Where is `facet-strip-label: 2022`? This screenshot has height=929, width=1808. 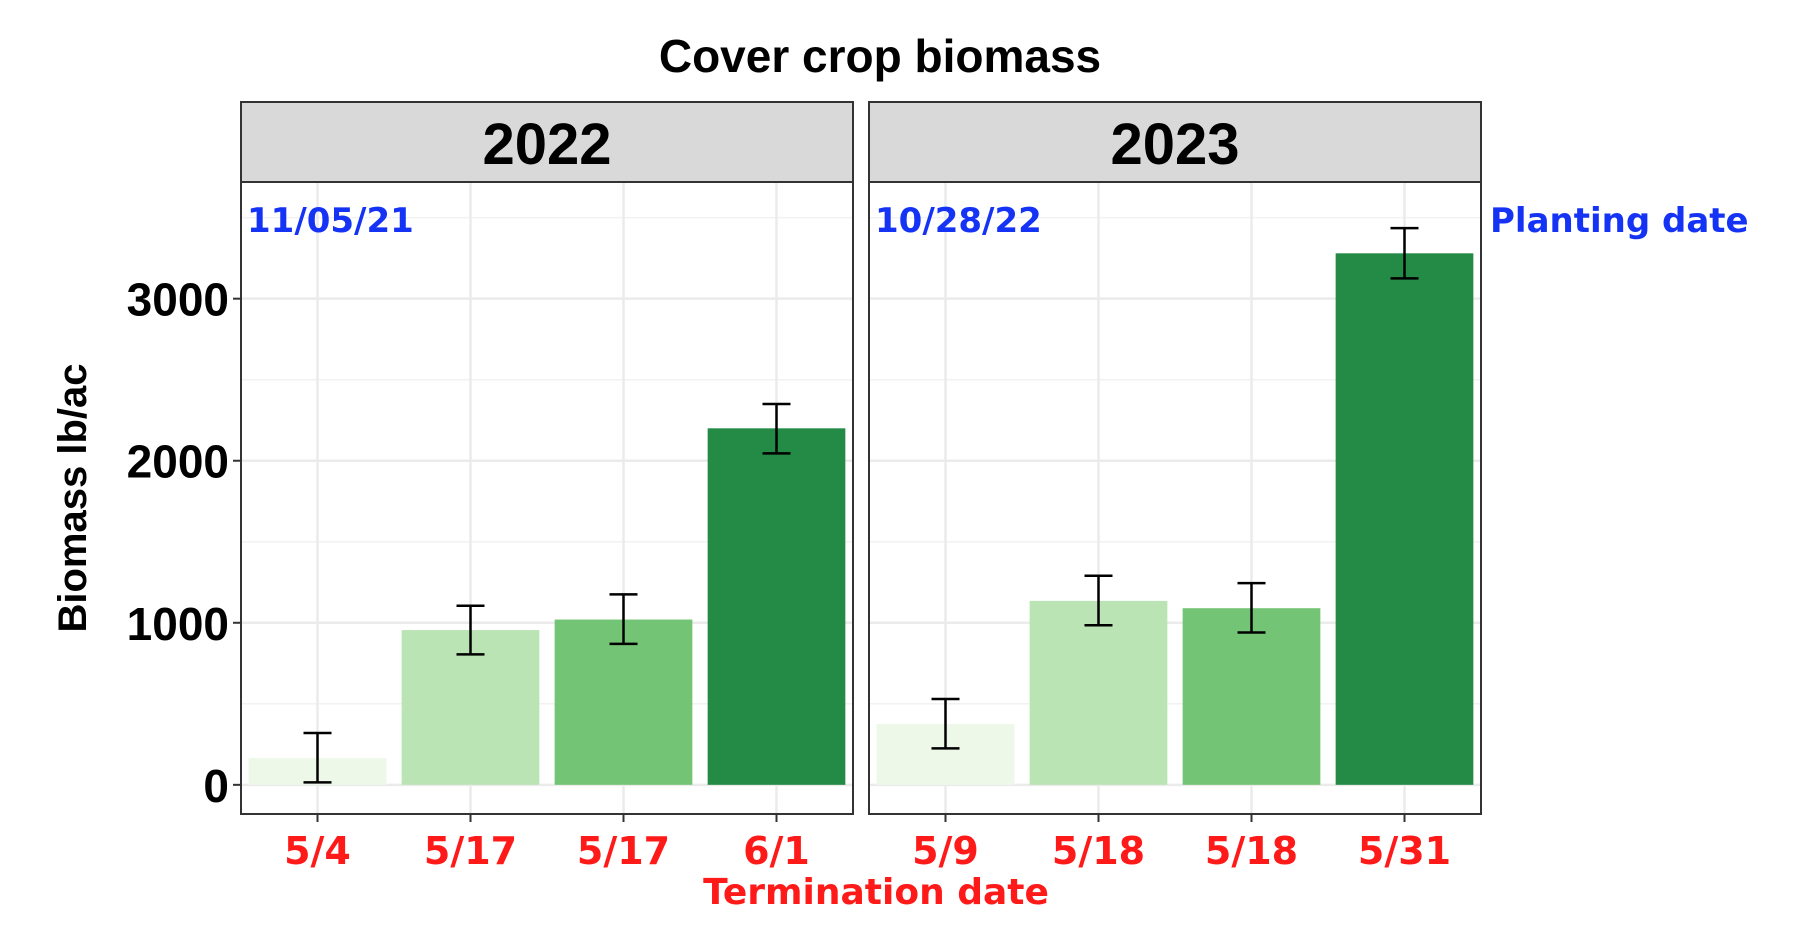 facet-strip-label: 2022 is located at coordinates (546, 144).